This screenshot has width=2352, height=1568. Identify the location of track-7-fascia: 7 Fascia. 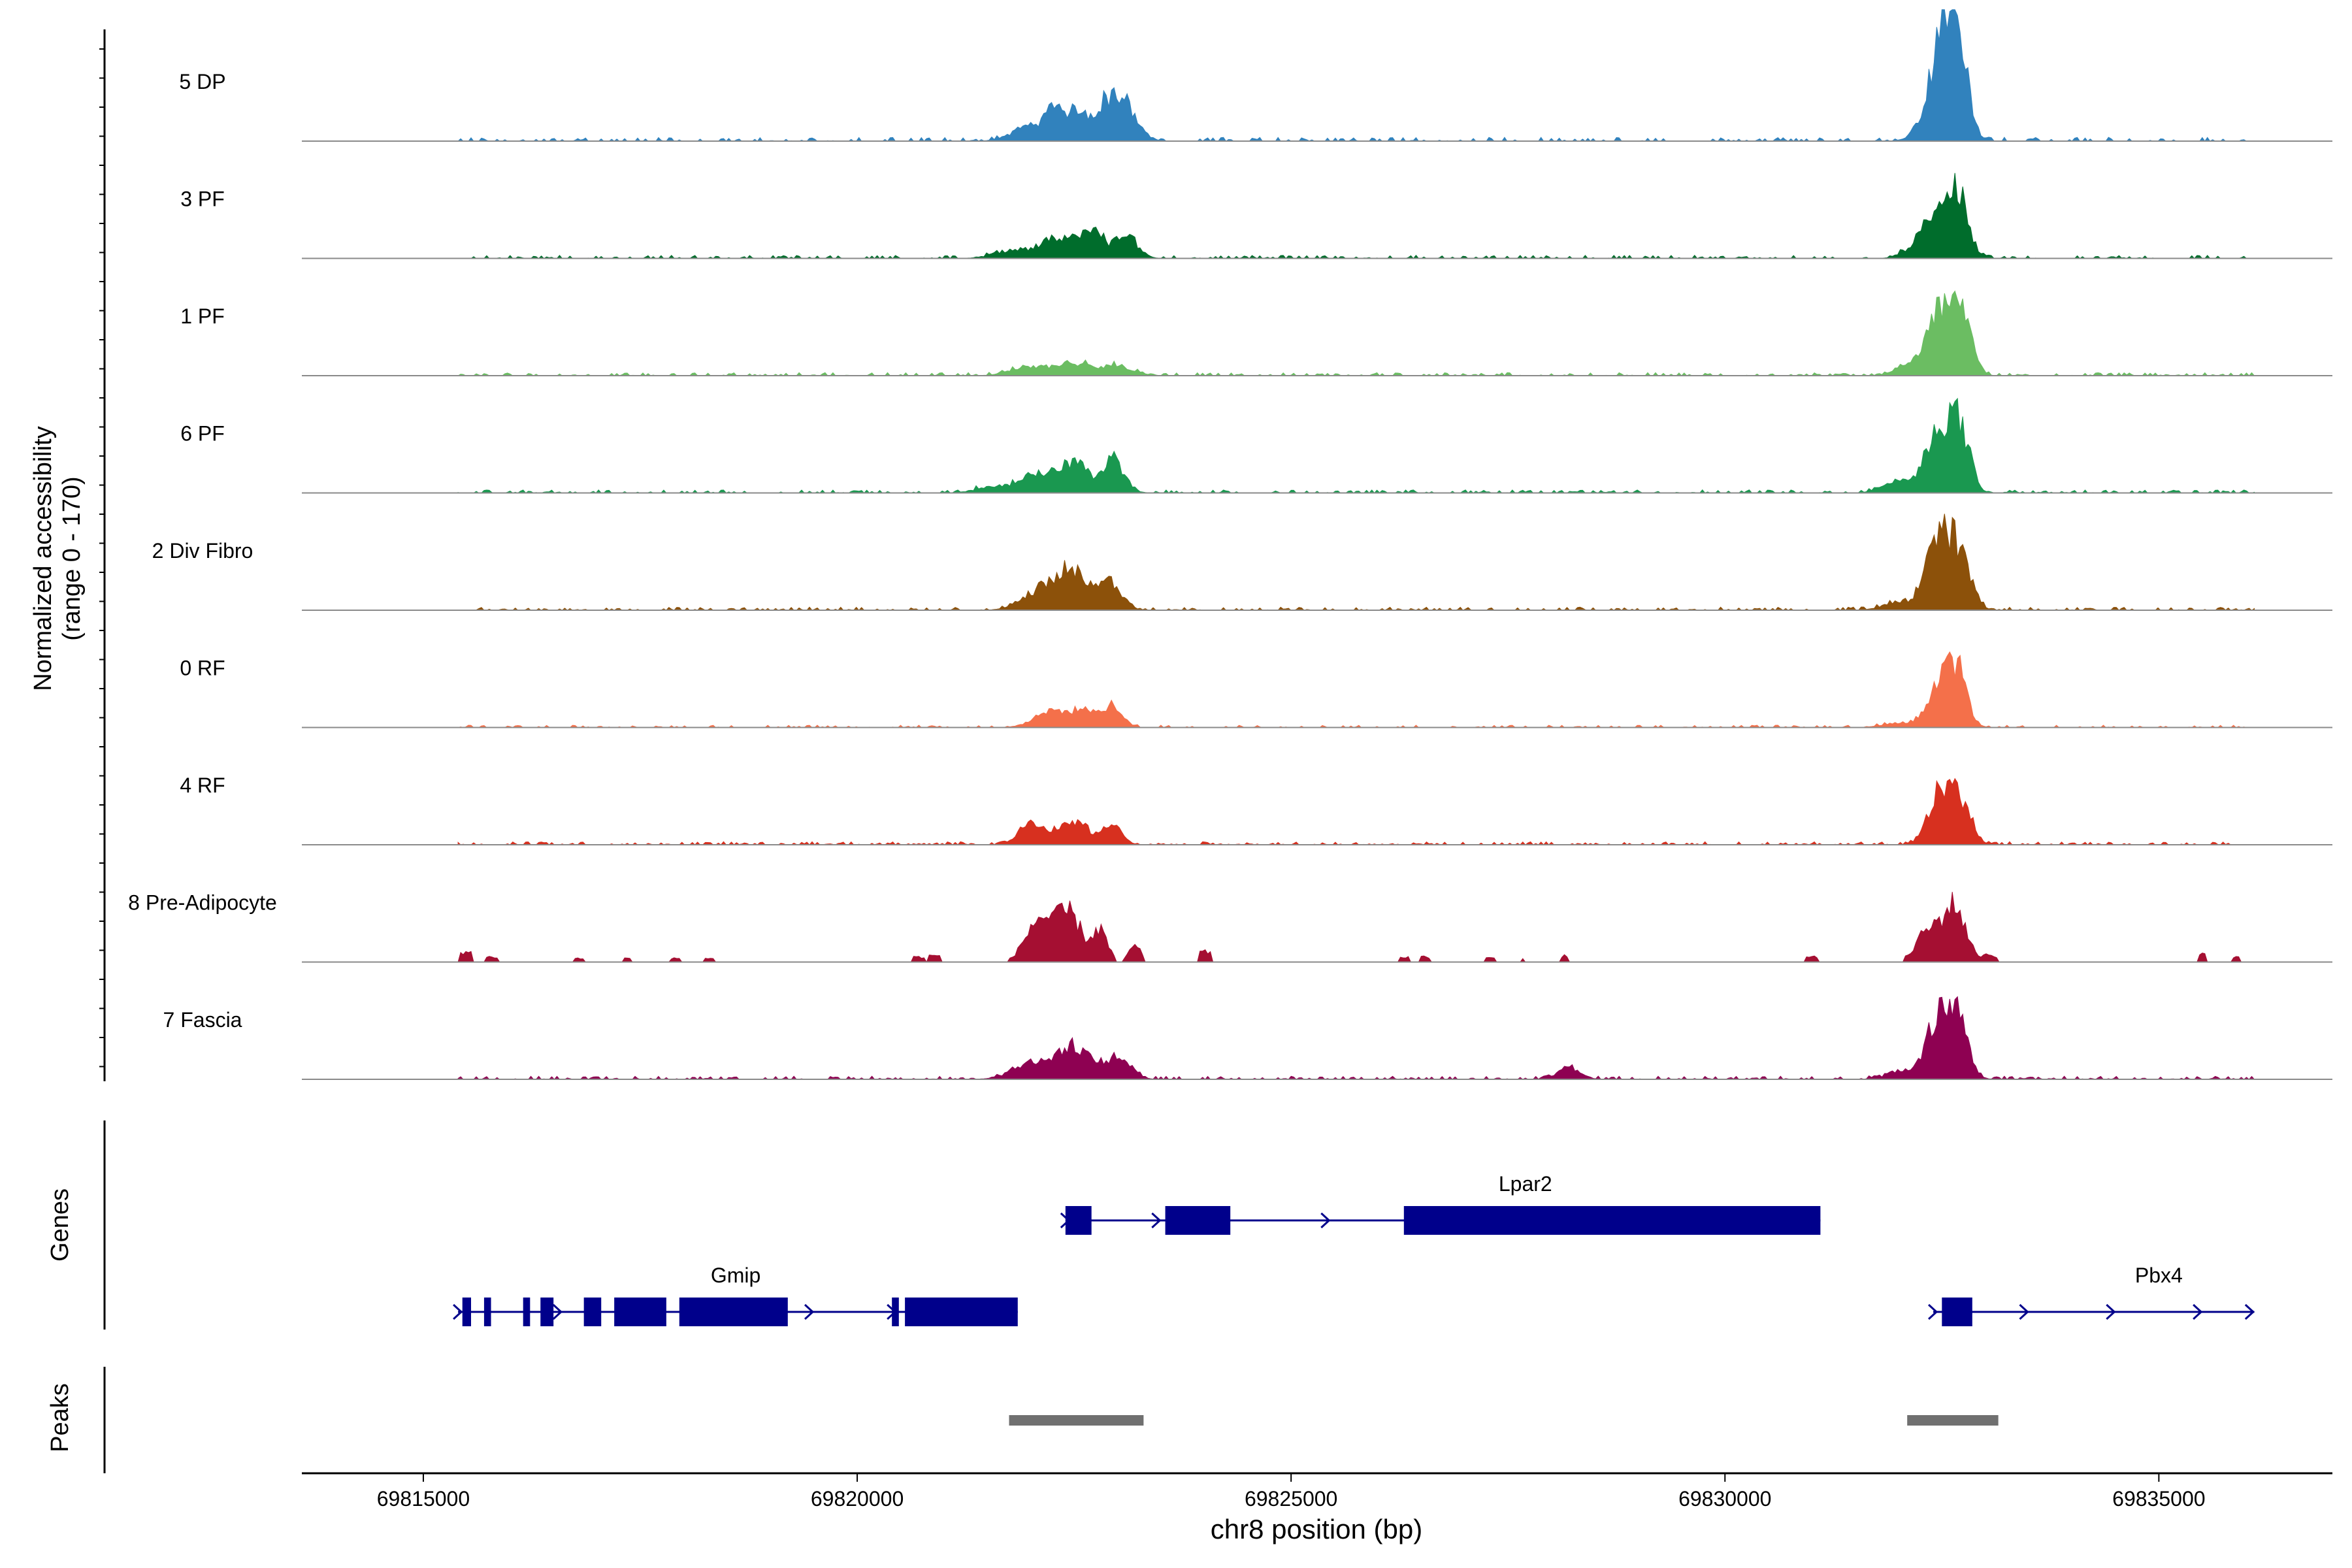
(1247, 1038).